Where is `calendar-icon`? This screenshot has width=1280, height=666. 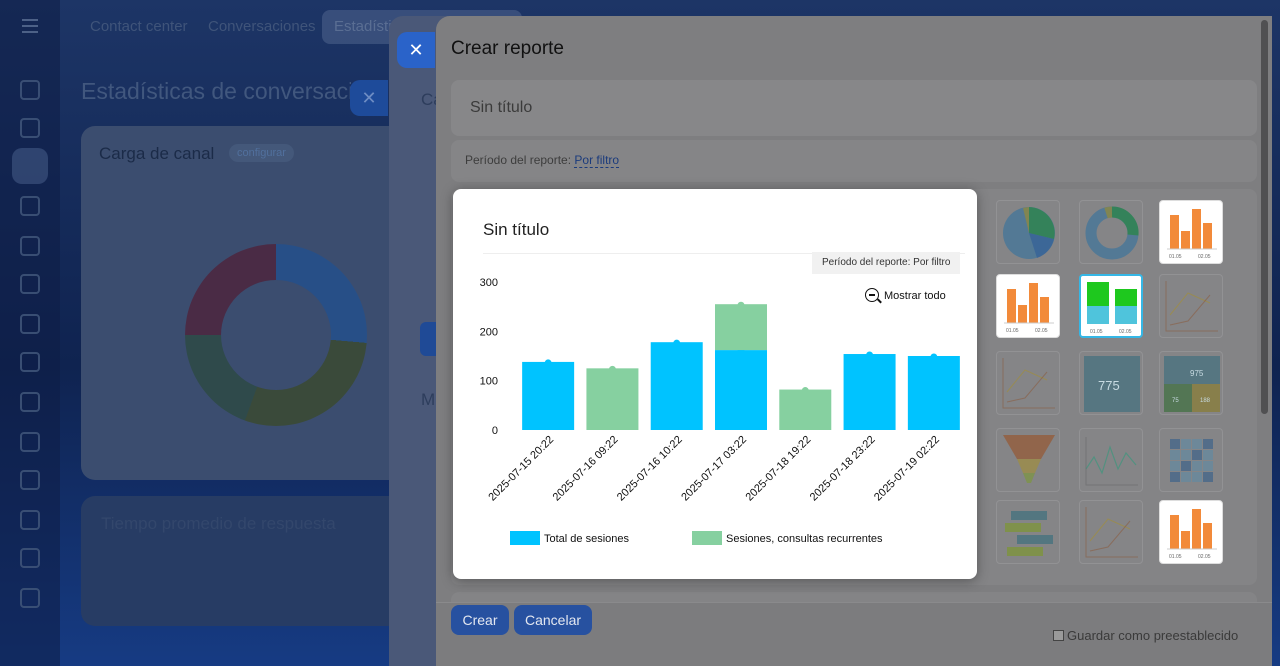 calendar-icon is located at coordinates (30, 362).